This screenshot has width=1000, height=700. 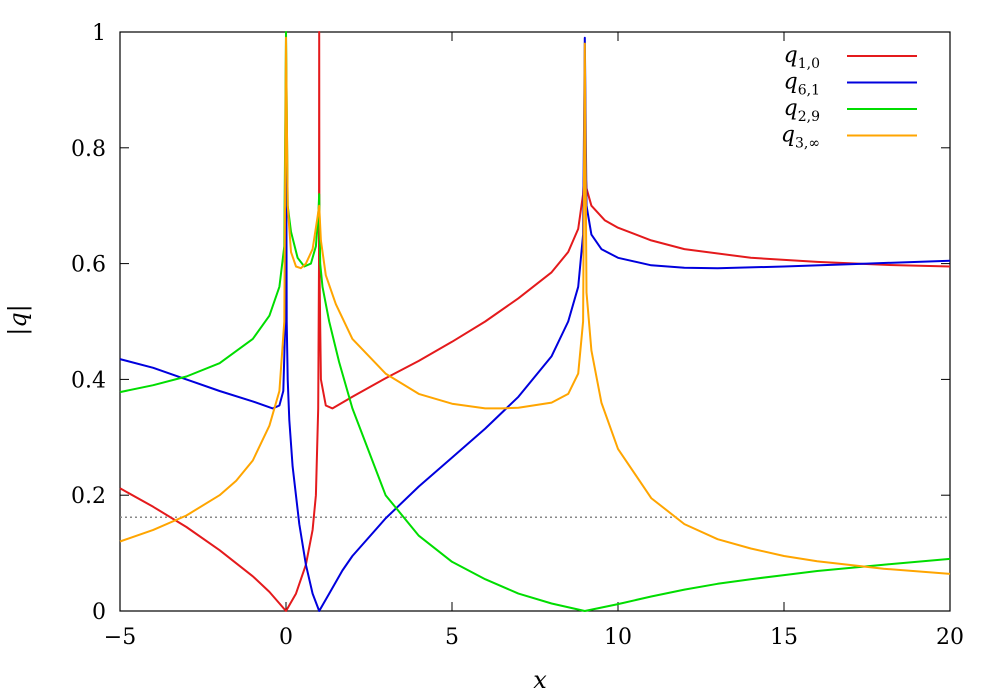 What do you see at coordinates (120, 637) in the screenshot?
I see `x-tick-label: −5` at bounding box center [120, 637].